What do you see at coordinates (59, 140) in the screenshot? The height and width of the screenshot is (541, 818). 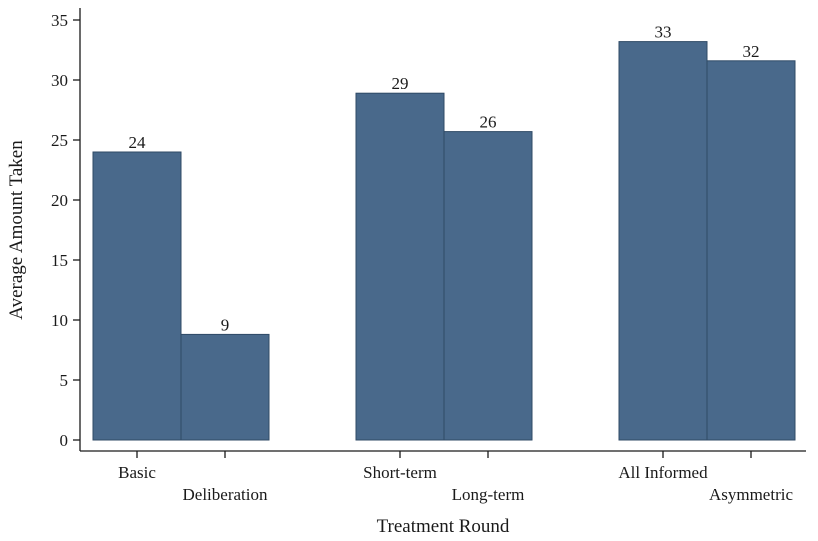 I see `y-tick-label: 25` at bounding box center [59, 140].